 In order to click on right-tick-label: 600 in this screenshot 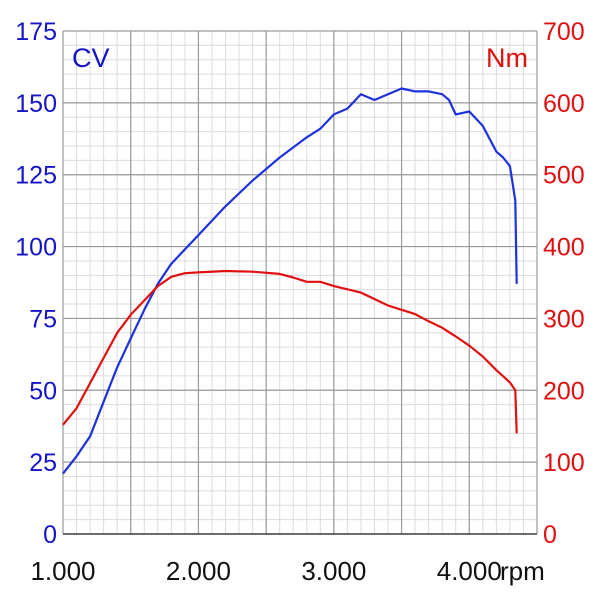, I will do `click(564, 104)`.